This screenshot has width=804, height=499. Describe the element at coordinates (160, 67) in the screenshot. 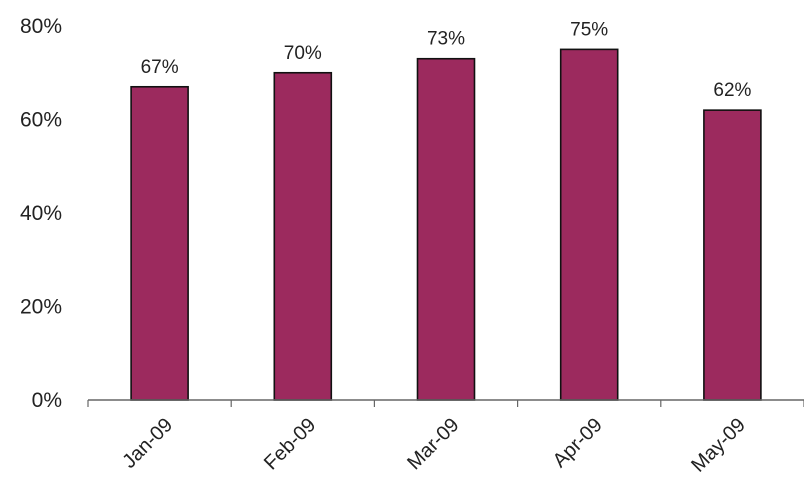

I see `data-label-jan-09: 67%` at that location.